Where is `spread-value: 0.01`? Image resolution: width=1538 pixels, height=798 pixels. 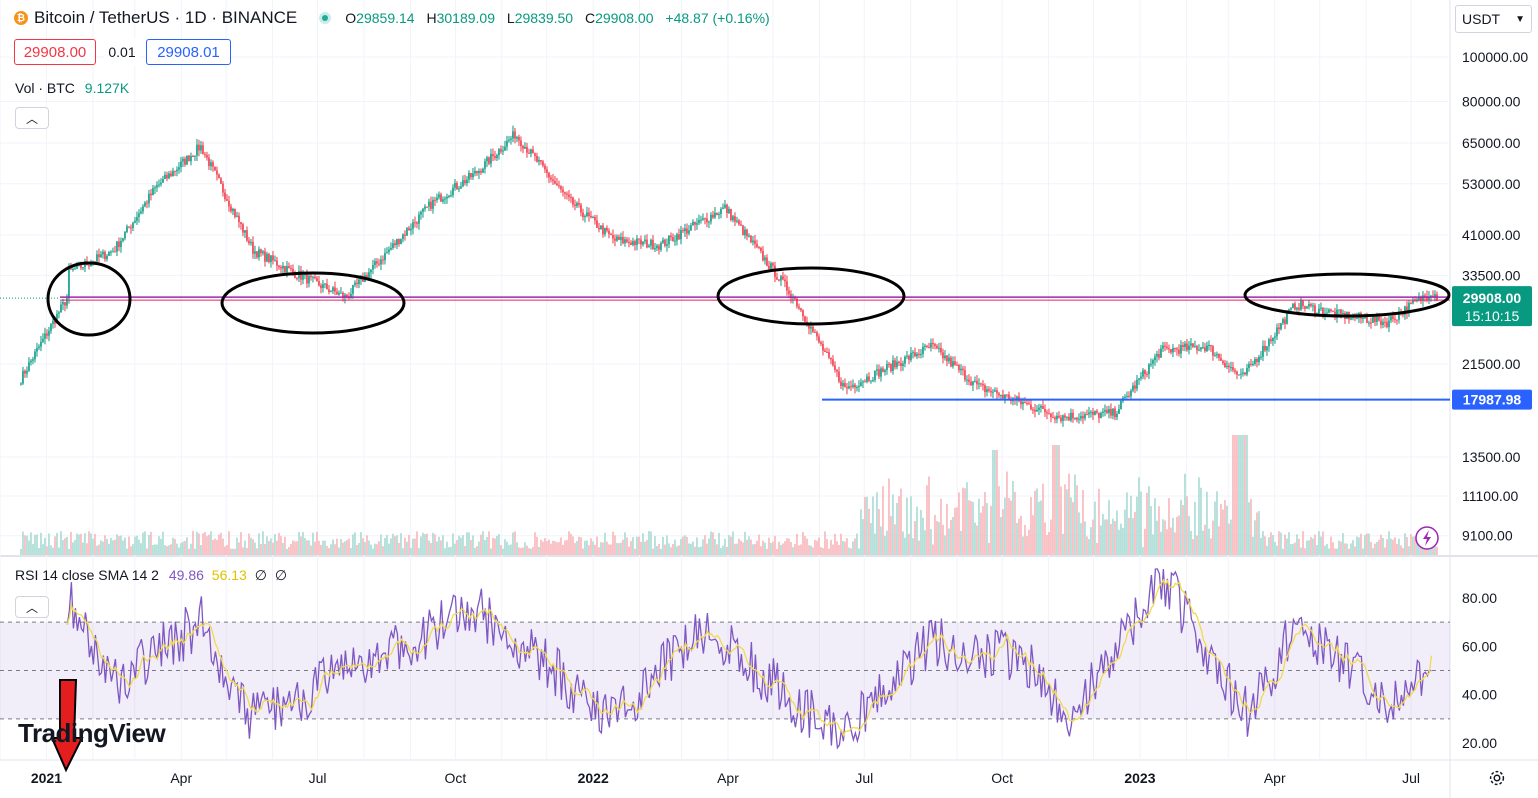 spread-value: 0.01 is located at coordinates (122, 52).